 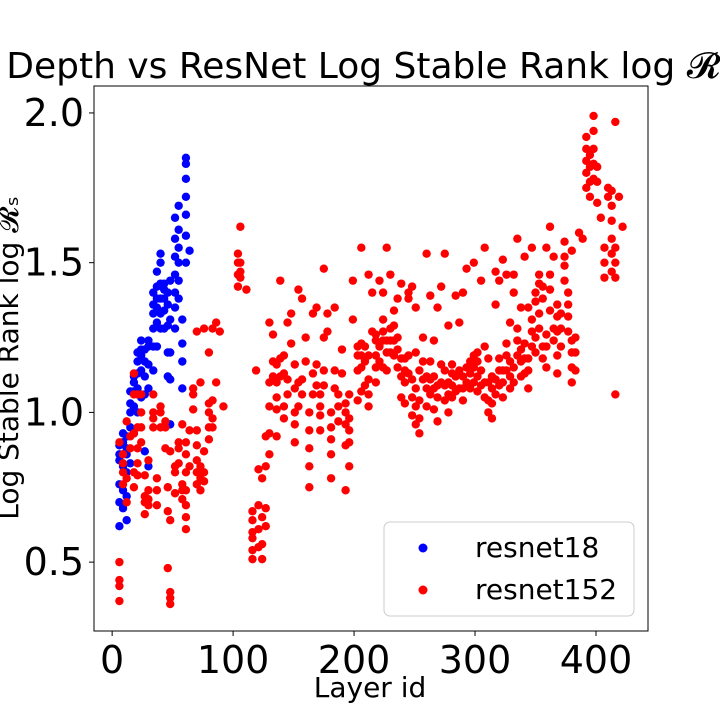 What do you see at coordinates (537, 547) in the screenshot?
I see `legend-label-resnet18: resnet18` at bounding box center [537, 547].